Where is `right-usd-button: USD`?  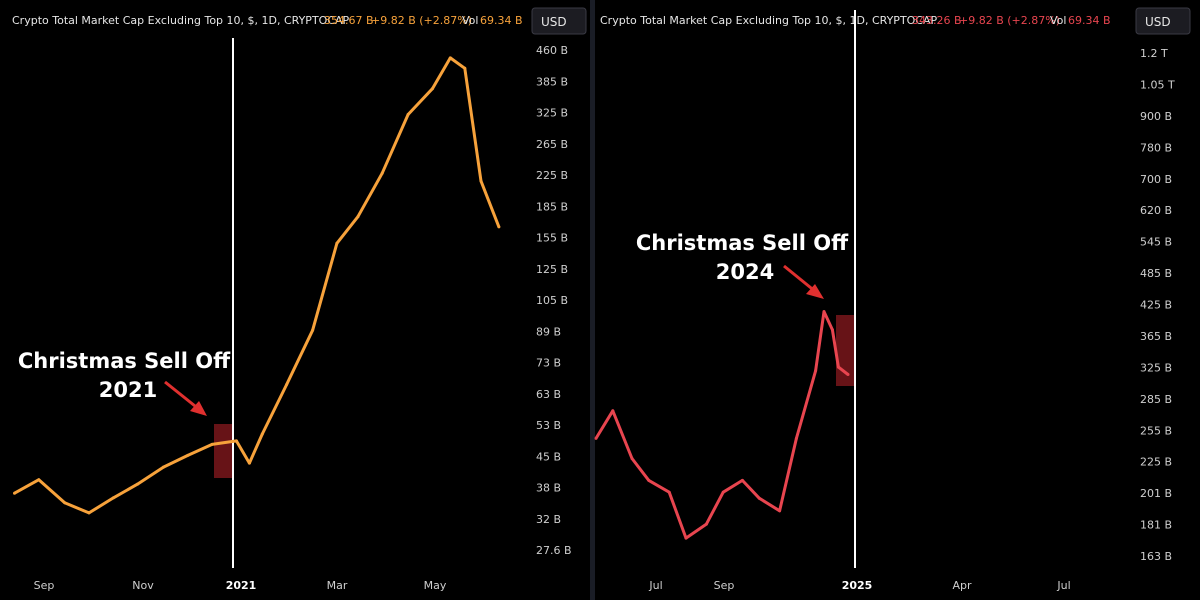 right-usd-button: USD is located at coordinates (1163, 21).